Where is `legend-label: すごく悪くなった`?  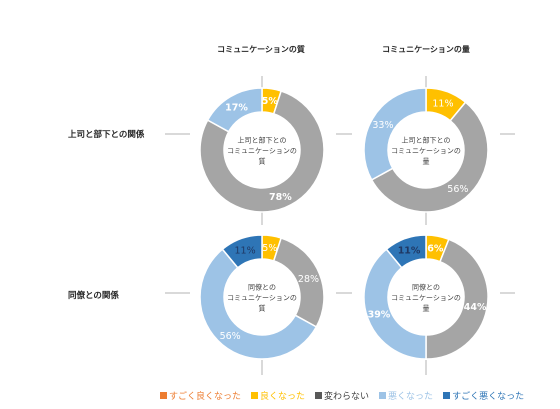 legend-label: すごく悪くなった is located at coordinates (488, 396).